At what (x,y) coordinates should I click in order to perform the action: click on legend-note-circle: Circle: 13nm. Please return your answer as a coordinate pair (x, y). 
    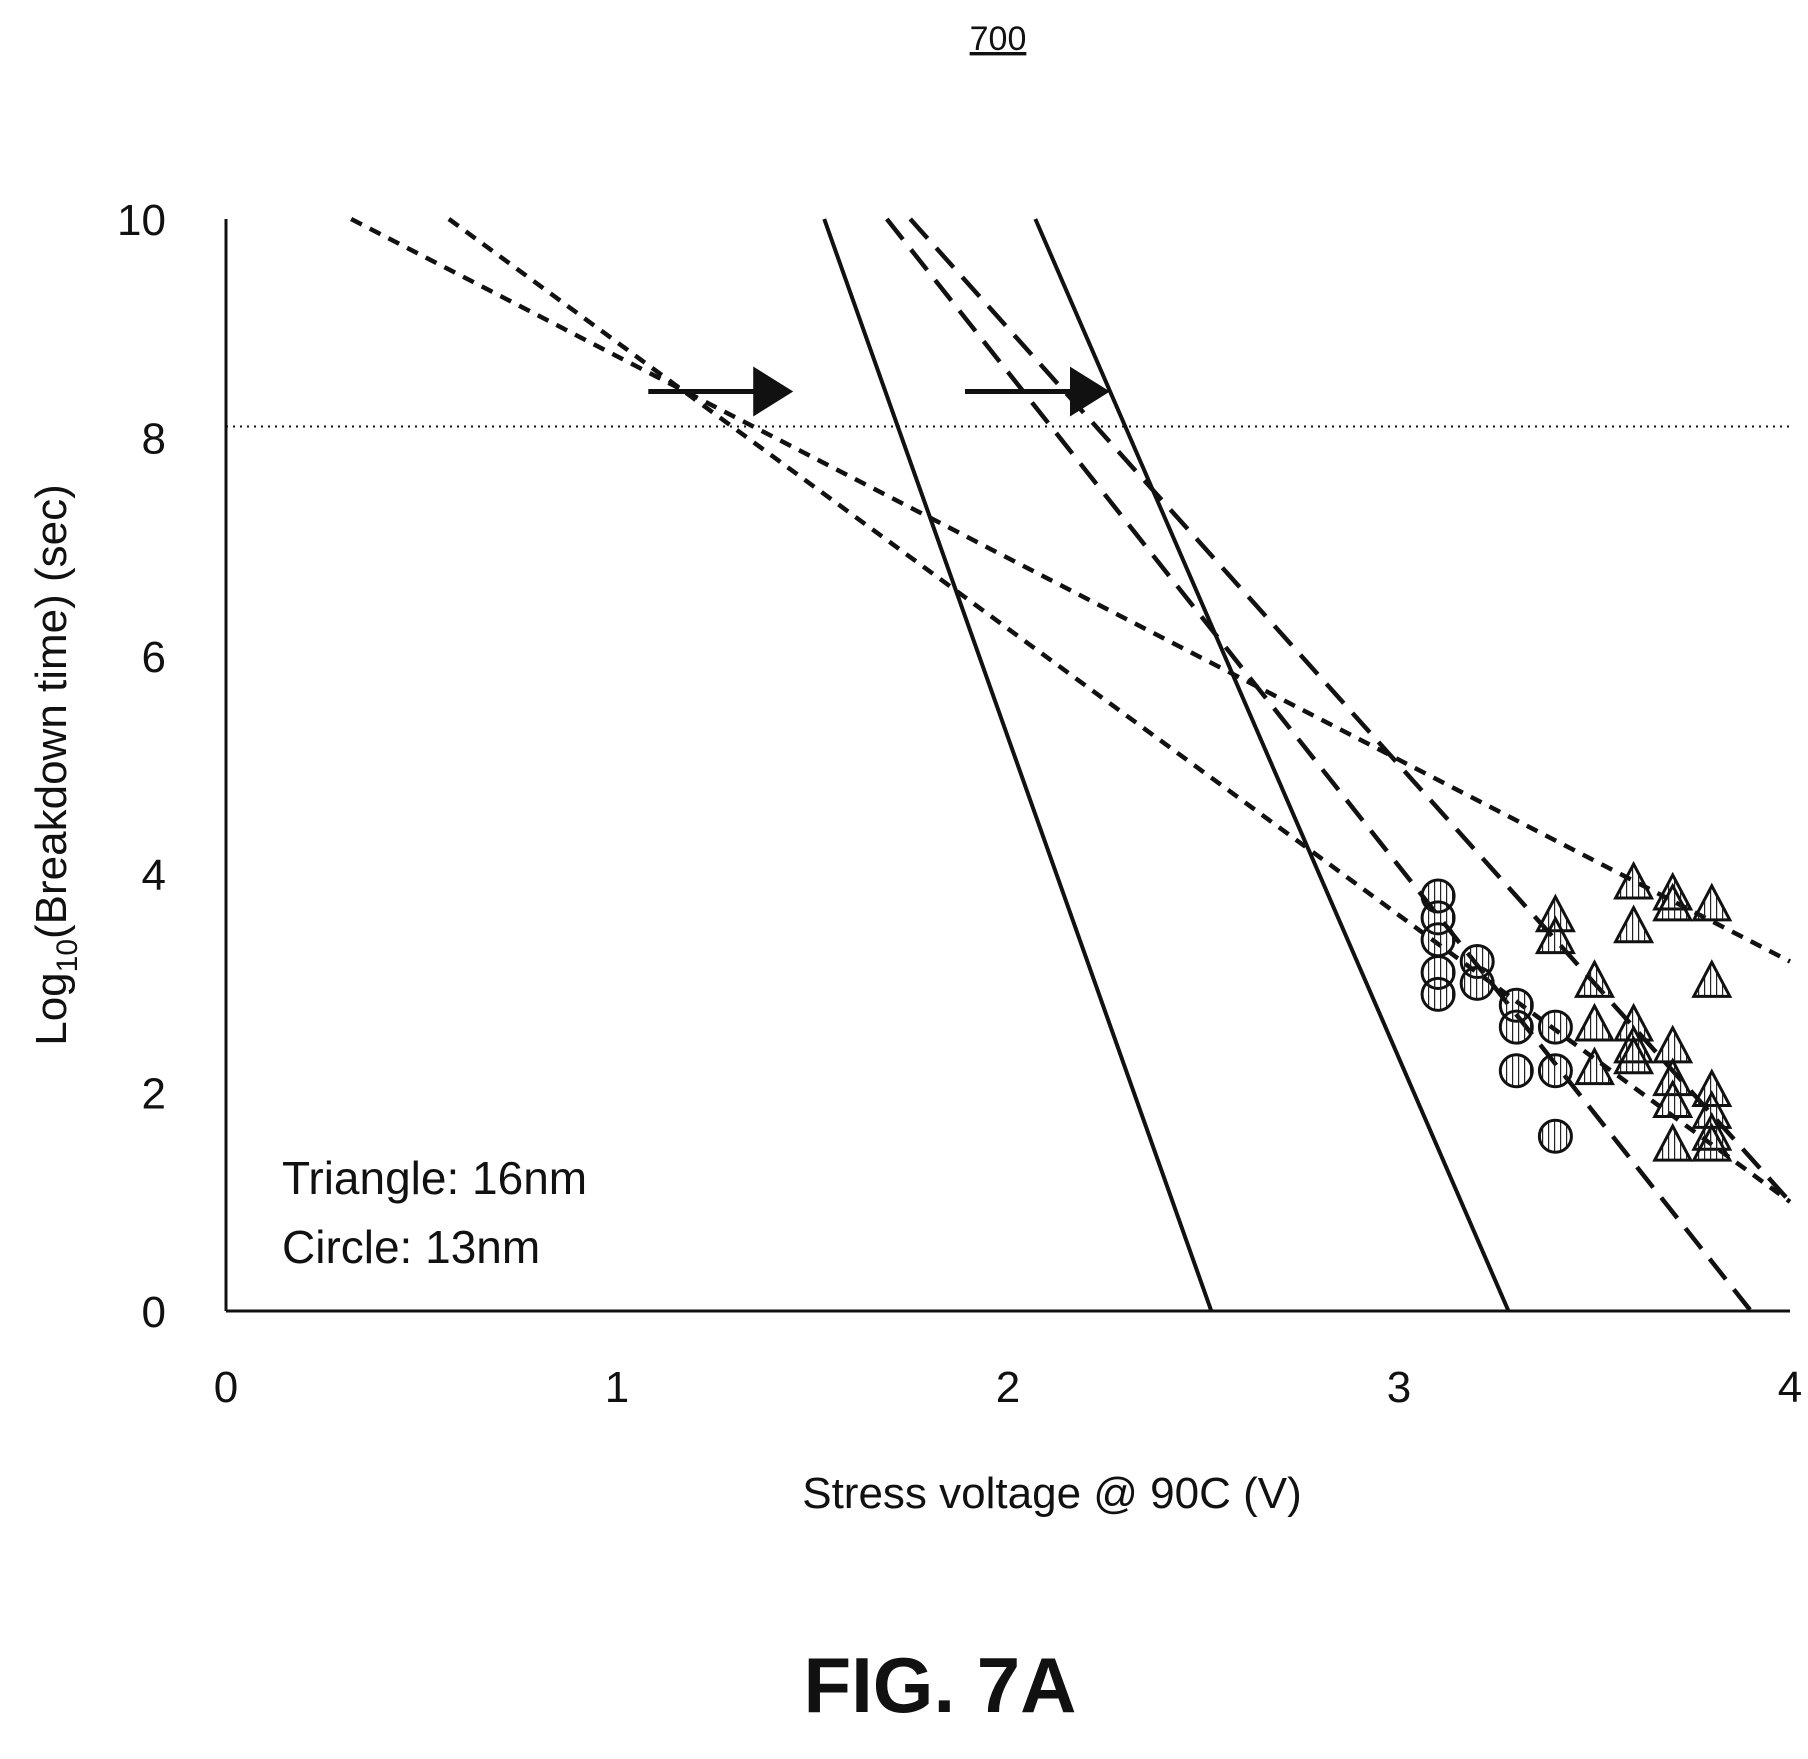
    Looking at the image, I should click on (411, 1247).